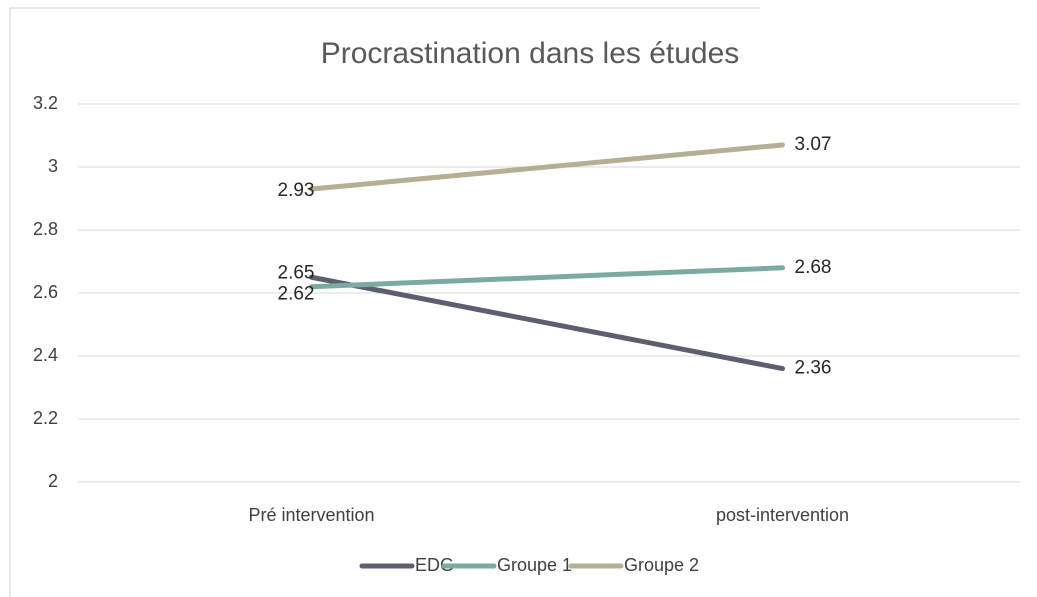 The height and width of the screenshot is (597, 1037). I want to click on y-tick-label: 2, so click(53, 481).